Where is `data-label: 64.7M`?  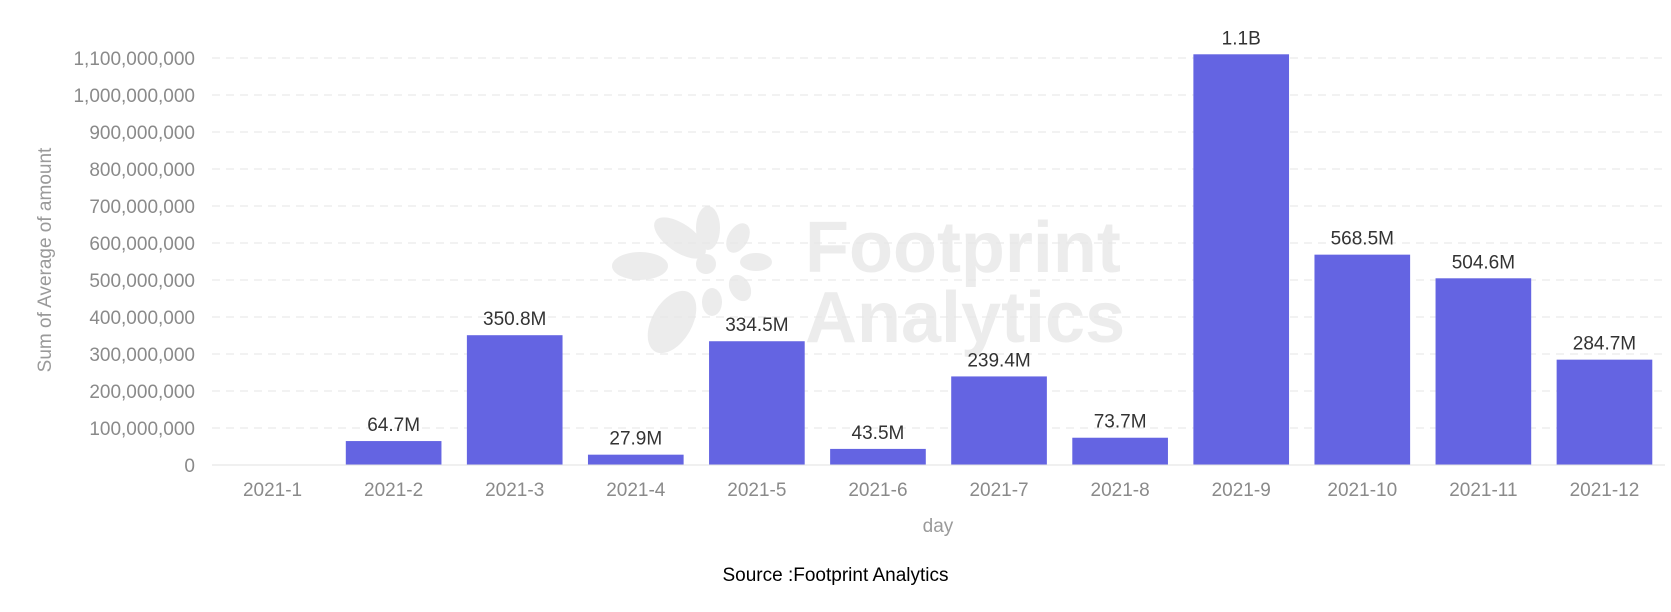
data-label: 64.7M is located at coordinates (393, 425).